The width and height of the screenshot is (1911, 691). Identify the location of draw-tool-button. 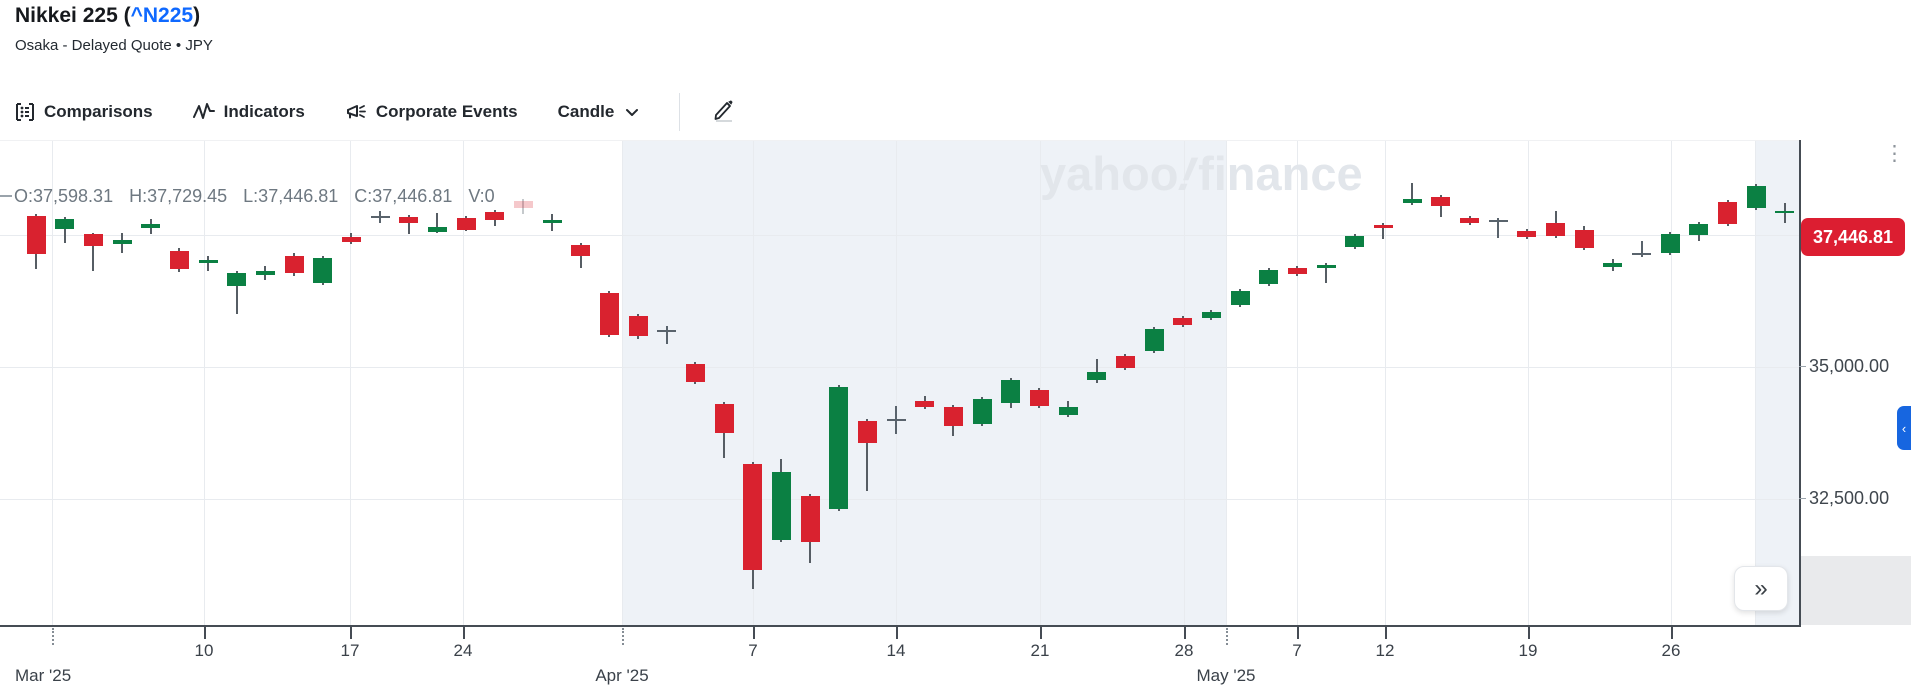
(723, 112).